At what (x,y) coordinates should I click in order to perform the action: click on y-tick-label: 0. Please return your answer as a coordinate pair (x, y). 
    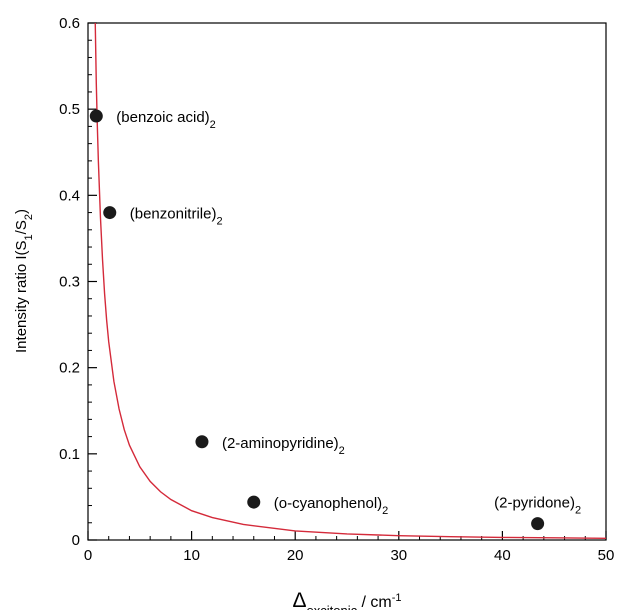
    Looking at the image, I should click on (76, 540).